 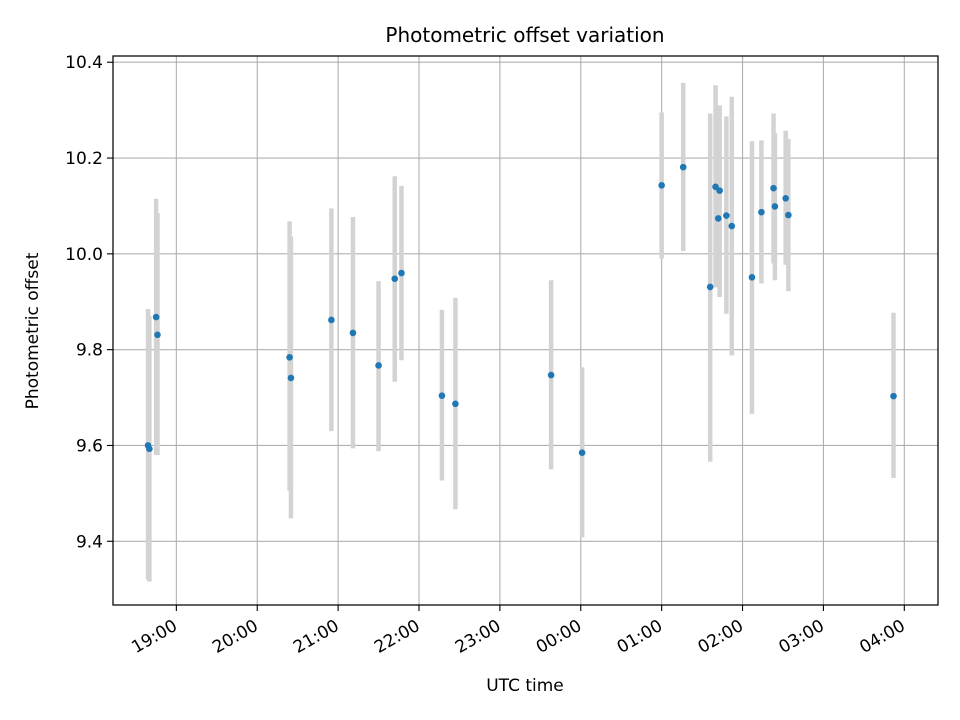 I want to click on y-tick-label: 10.2, so click(x=84, y=159).